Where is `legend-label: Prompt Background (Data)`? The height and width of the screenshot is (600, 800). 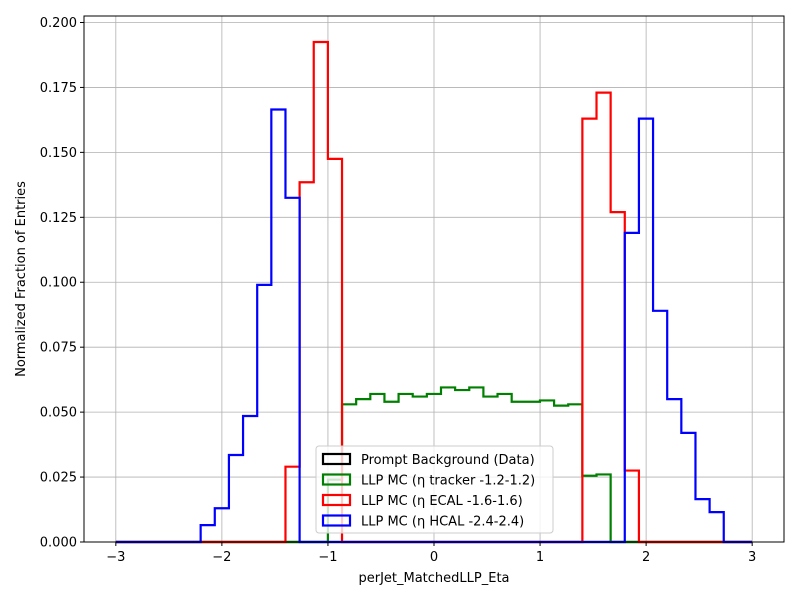 legend-label: Prompt Background (Data) is located at coordinates (448, 460).